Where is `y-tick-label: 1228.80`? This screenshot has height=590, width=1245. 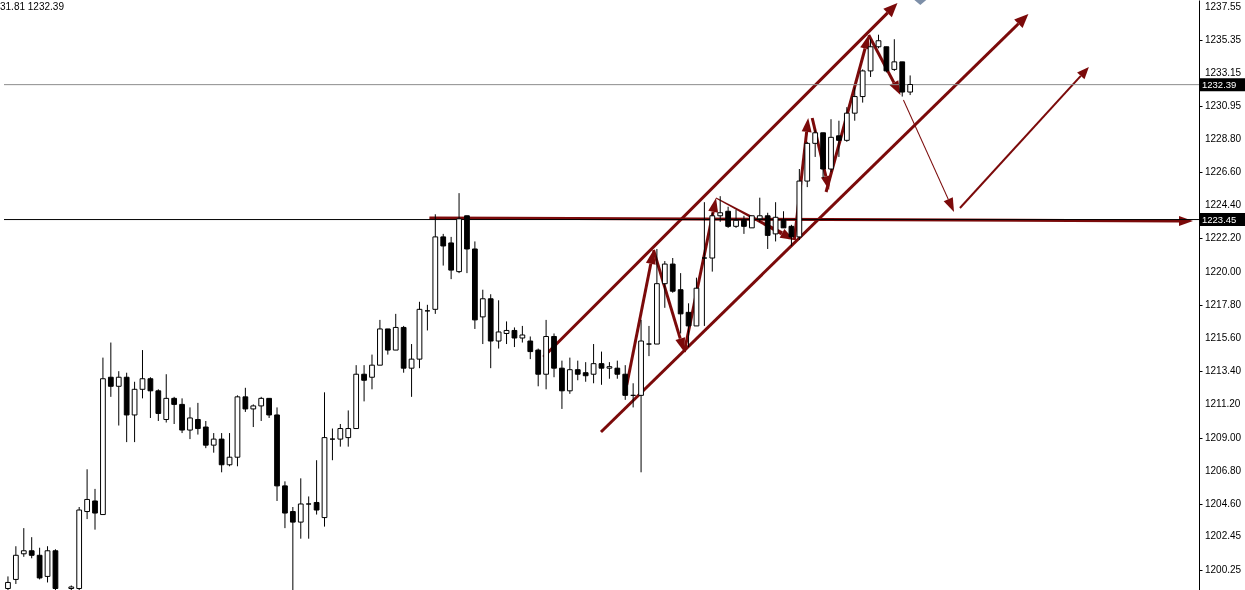
y-tick-label: 1228.80 is located at coordinates (1223, 138).